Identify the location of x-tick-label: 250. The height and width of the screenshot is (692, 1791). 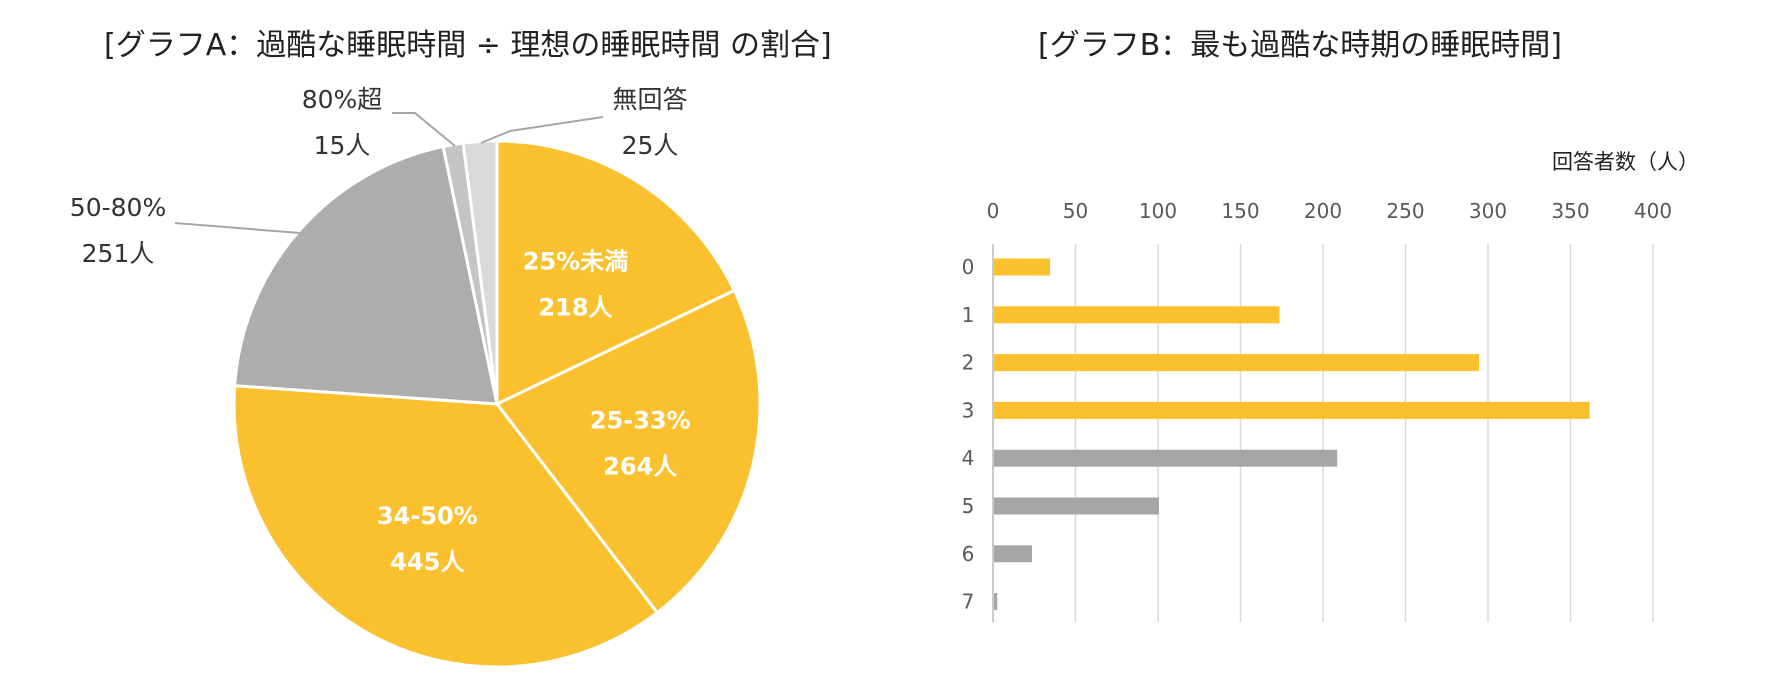
(1405, 211).